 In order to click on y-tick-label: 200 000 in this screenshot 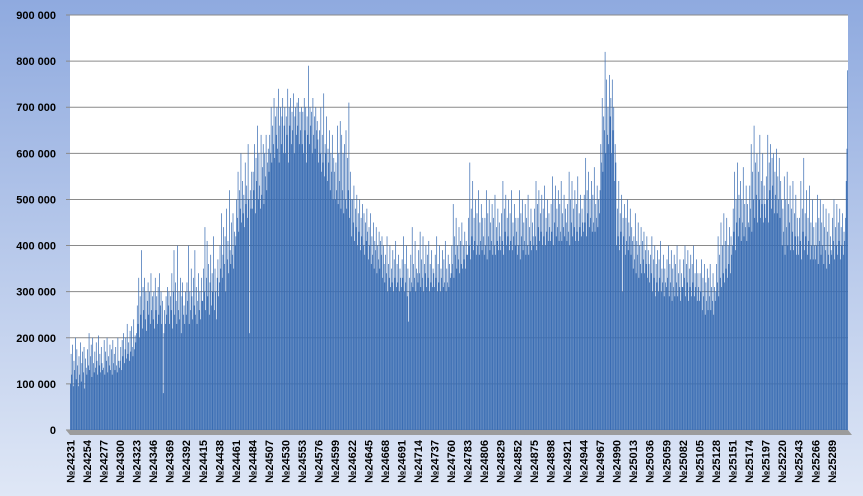, I will do `click(36, 339)`.